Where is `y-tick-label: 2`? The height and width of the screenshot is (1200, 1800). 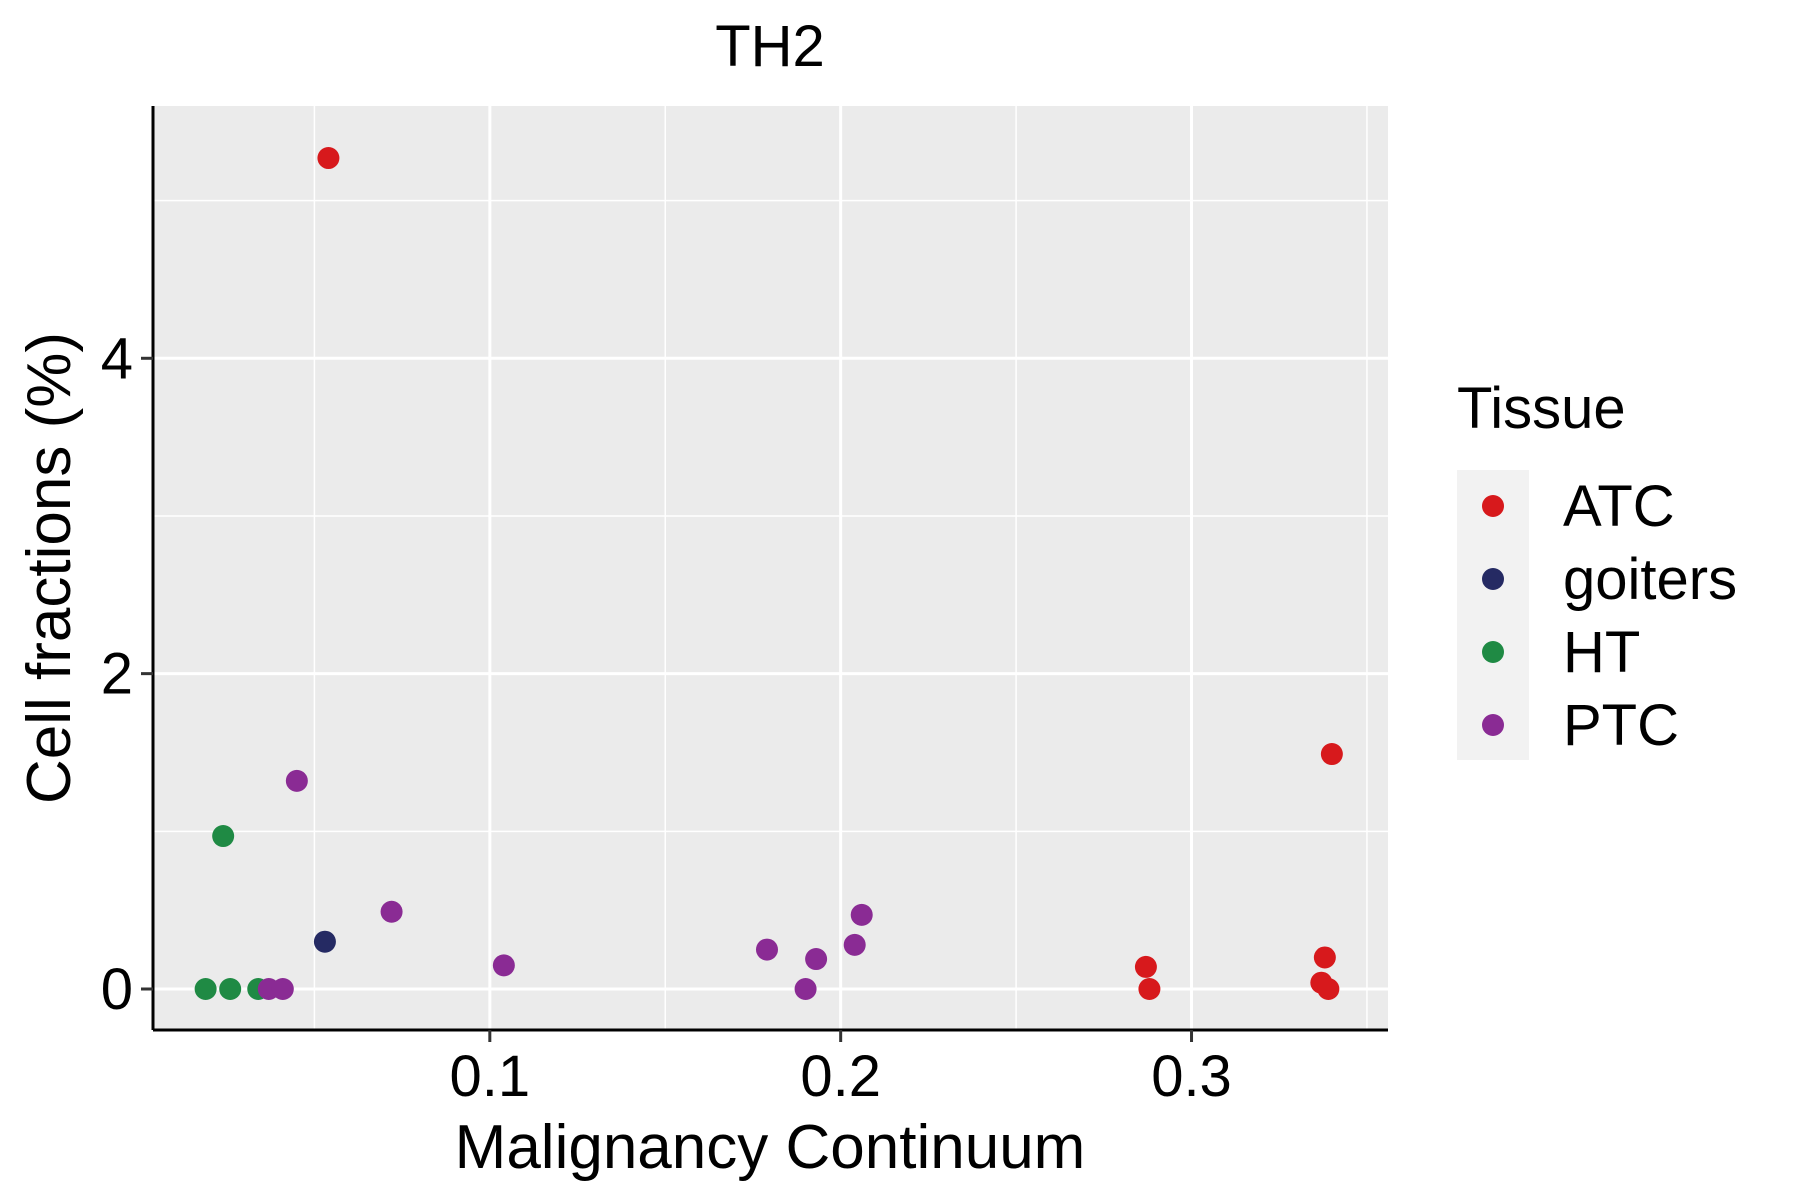
y-tick-label: 2 is located at coordinates (117, 674).